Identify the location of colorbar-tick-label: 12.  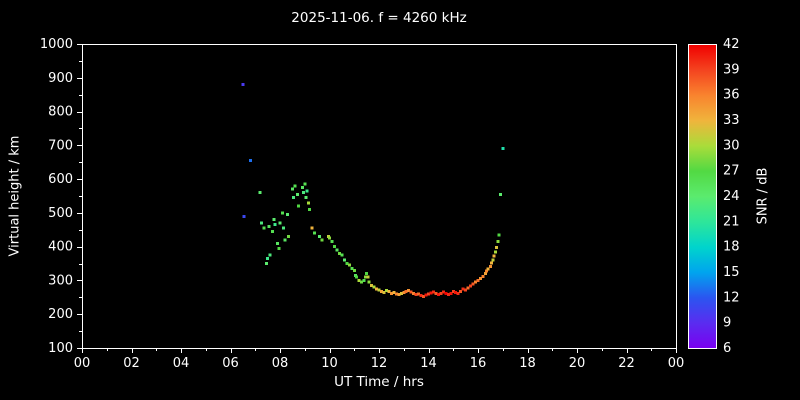
(731, 297).